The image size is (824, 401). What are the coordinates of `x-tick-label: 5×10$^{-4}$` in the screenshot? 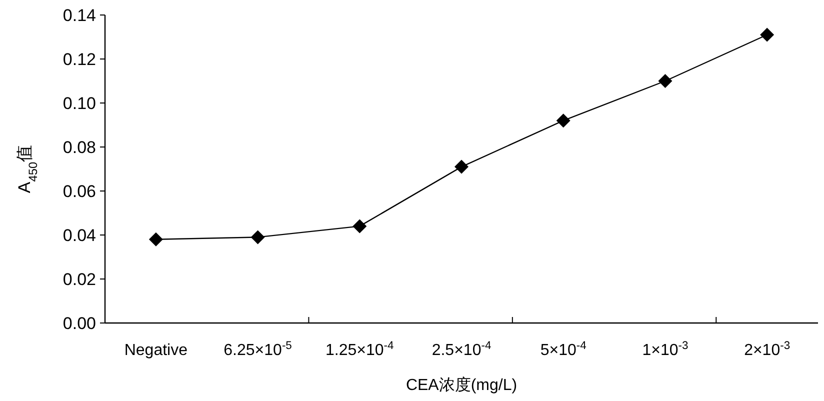 It's located at (563, 349).